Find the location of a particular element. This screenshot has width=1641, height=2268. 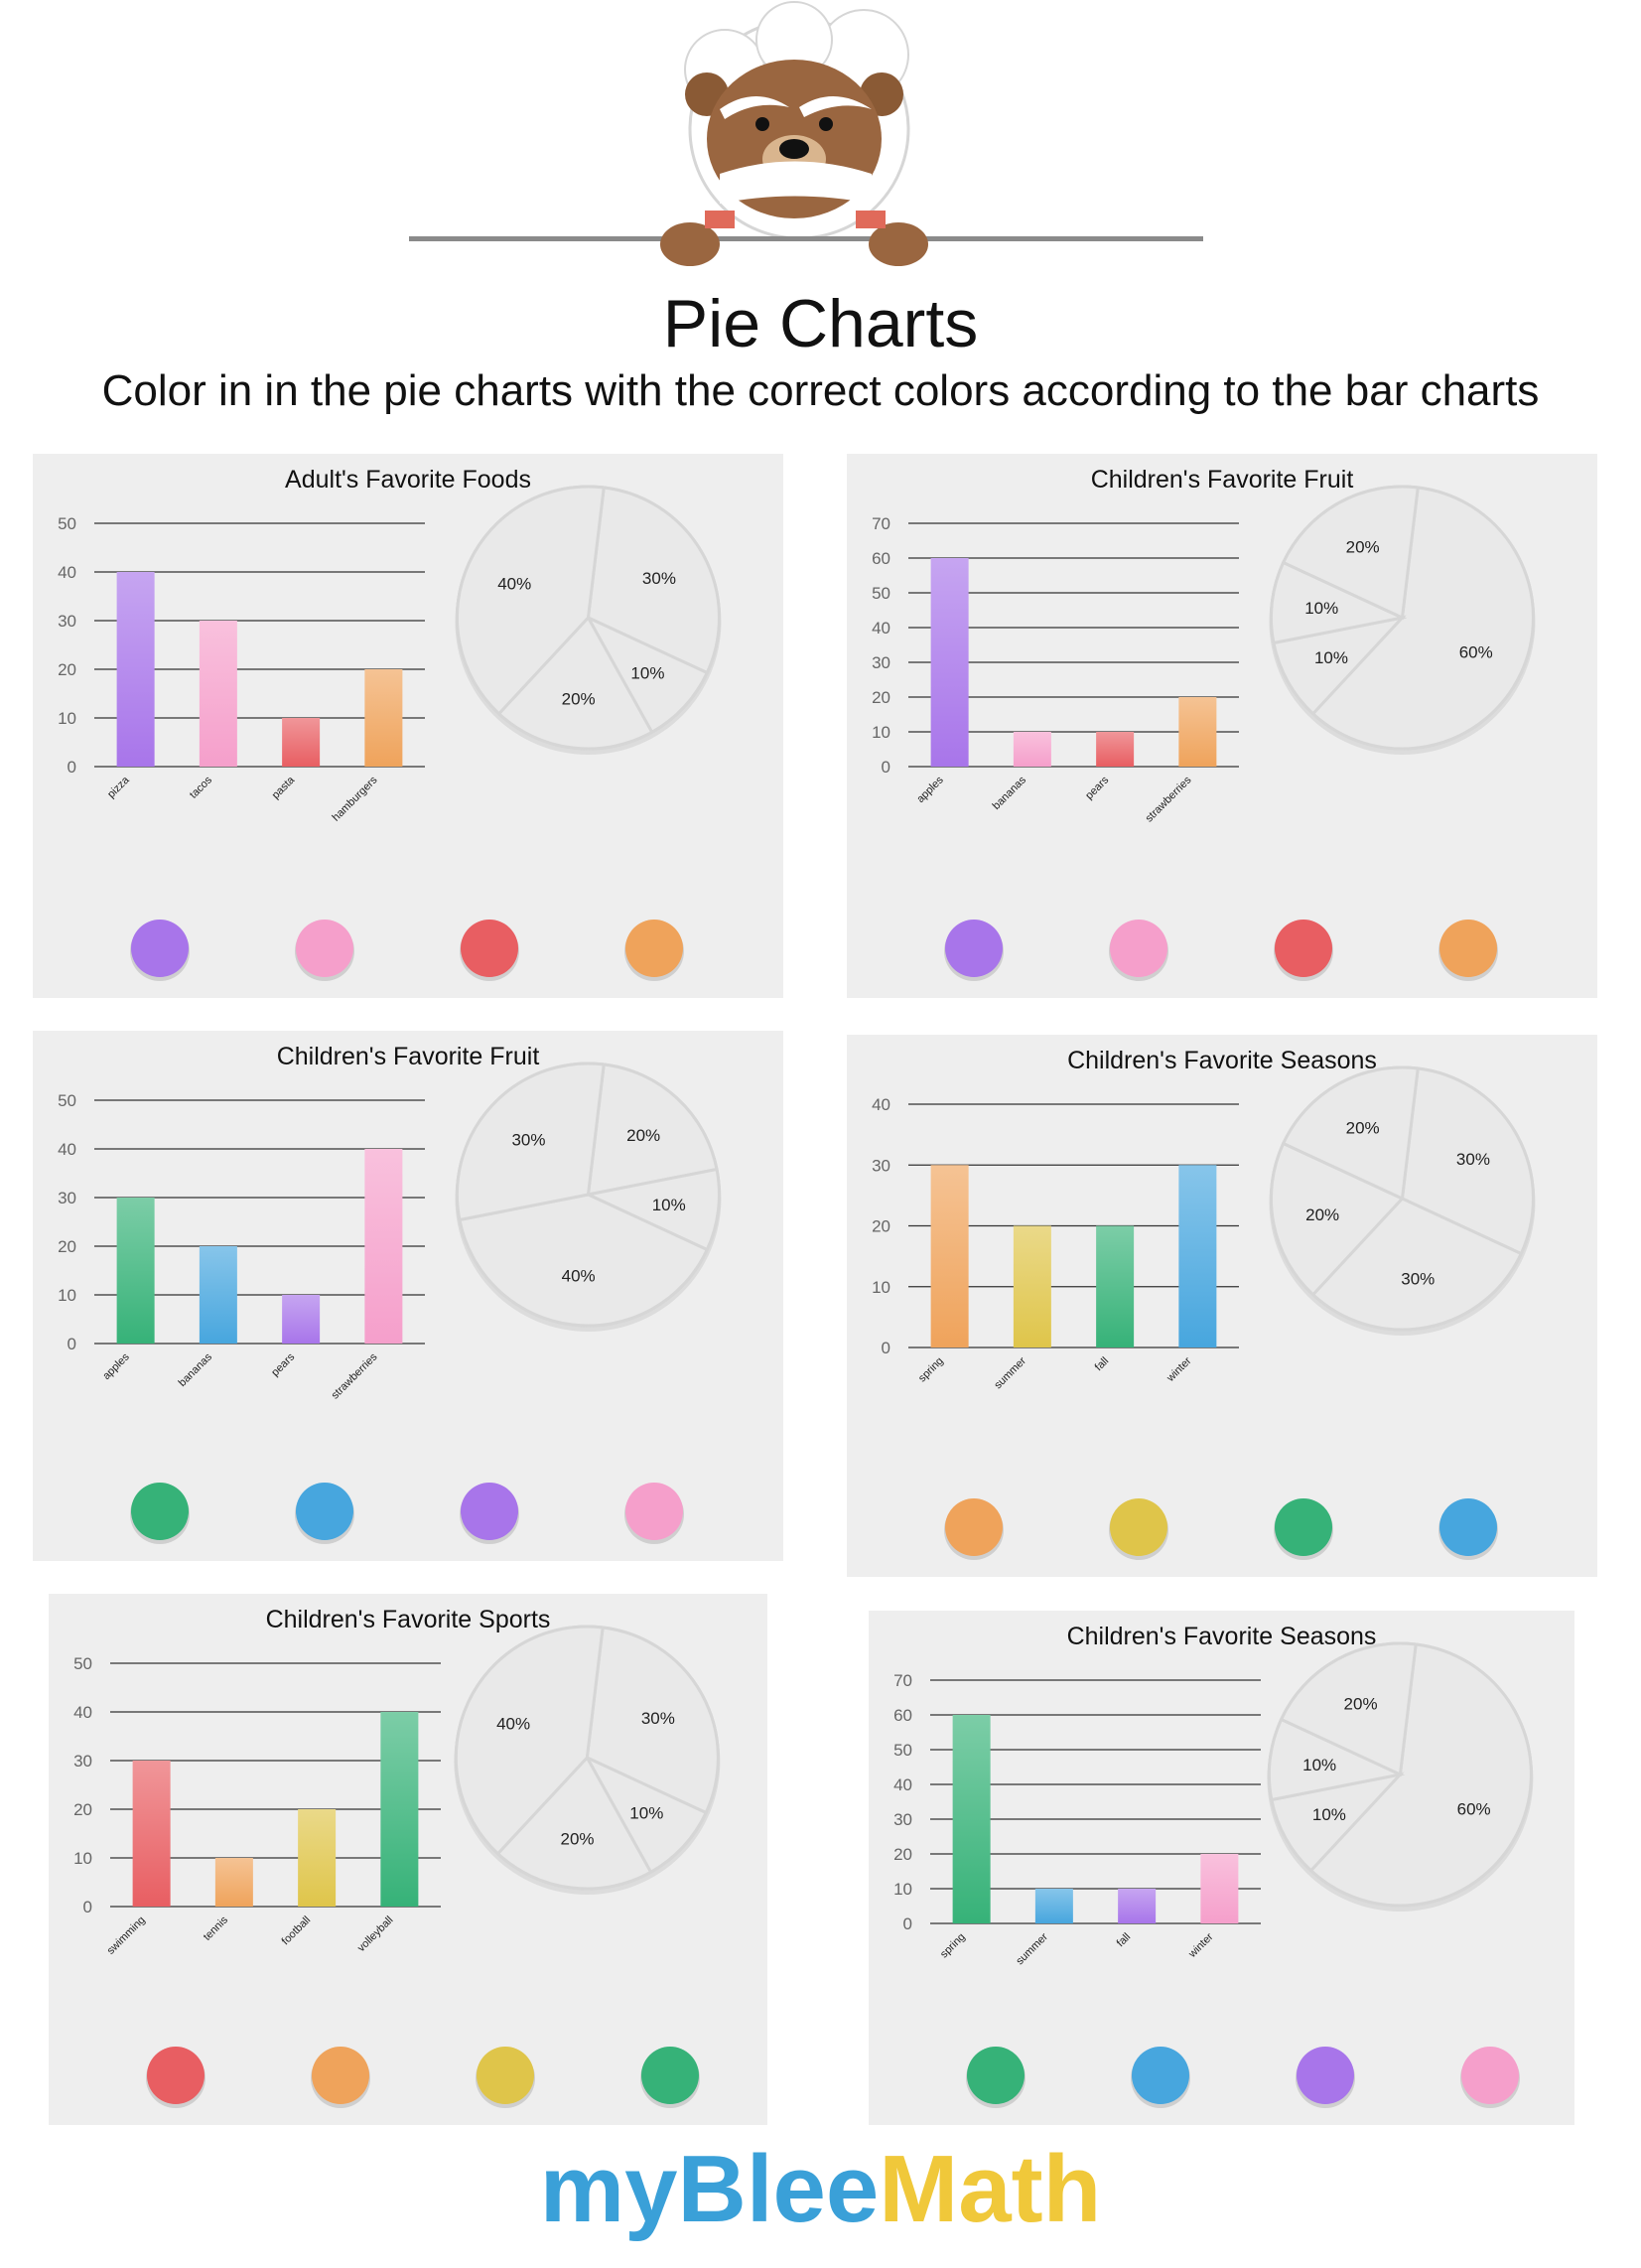

y-tick-label: 20 is located at coordinates (67, 1246).